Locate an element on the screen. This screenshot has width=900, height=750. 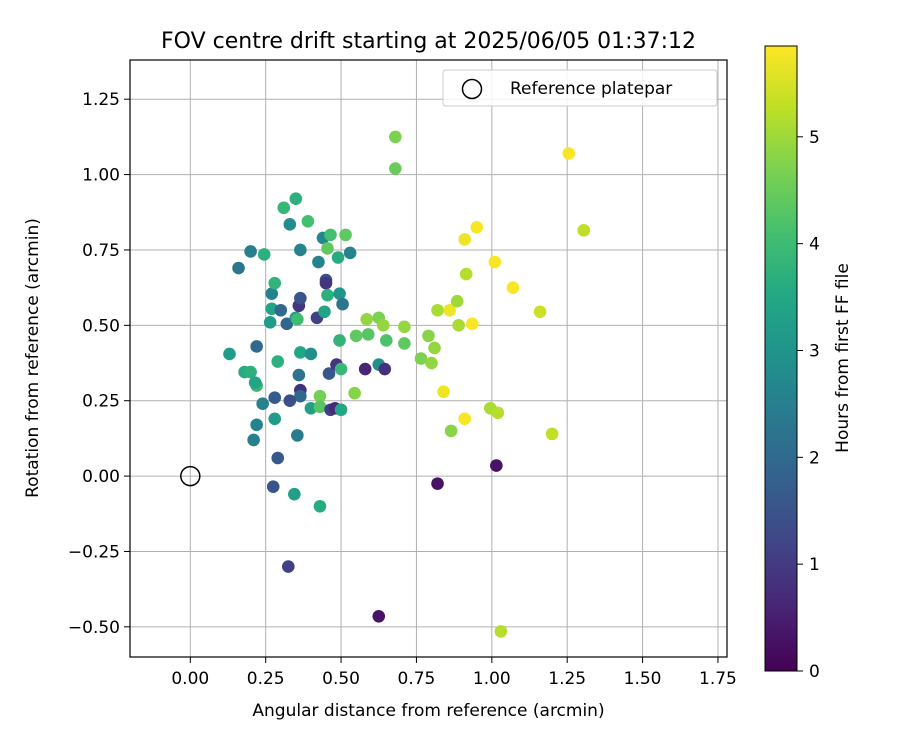
legend-marker-circle is located at coordinates (472, 89).